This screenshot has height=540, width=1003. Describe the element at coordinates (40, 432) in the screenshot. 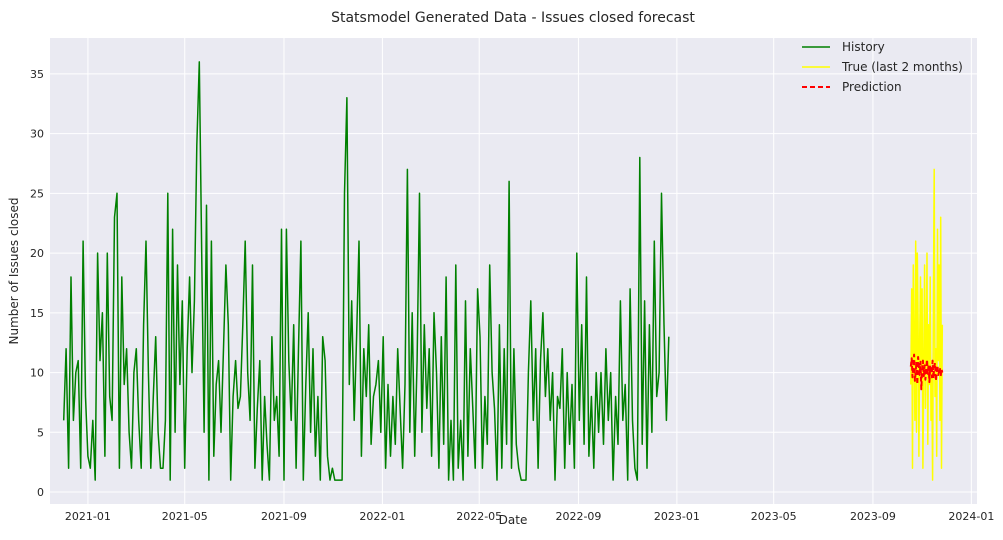

I see `y-tick-label: 5` at that location.